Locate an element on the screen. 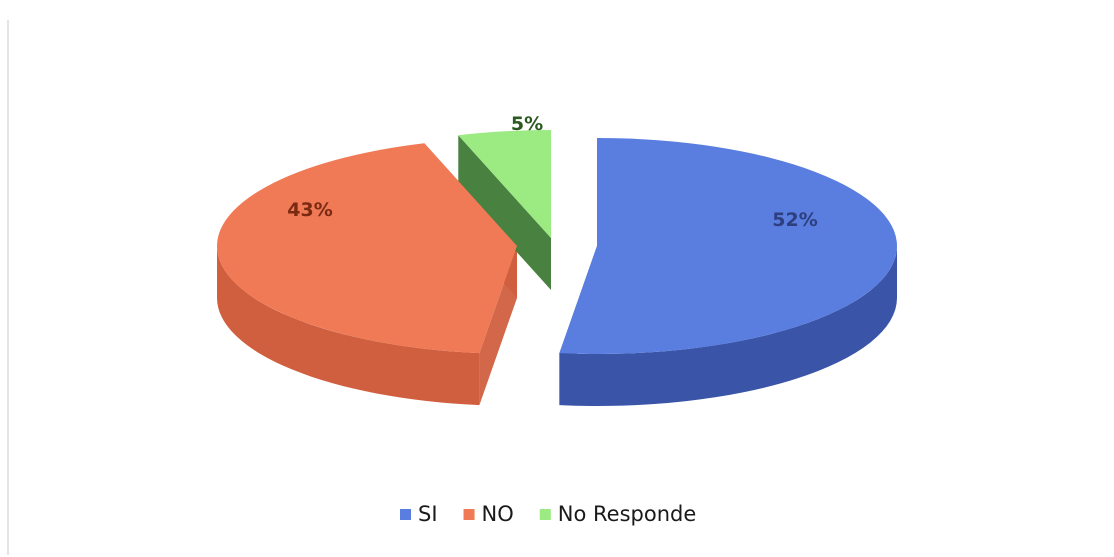 Image resolution: width=1114 pixels, height=557 pixels. slice-si is located at coordinates (728, 246).